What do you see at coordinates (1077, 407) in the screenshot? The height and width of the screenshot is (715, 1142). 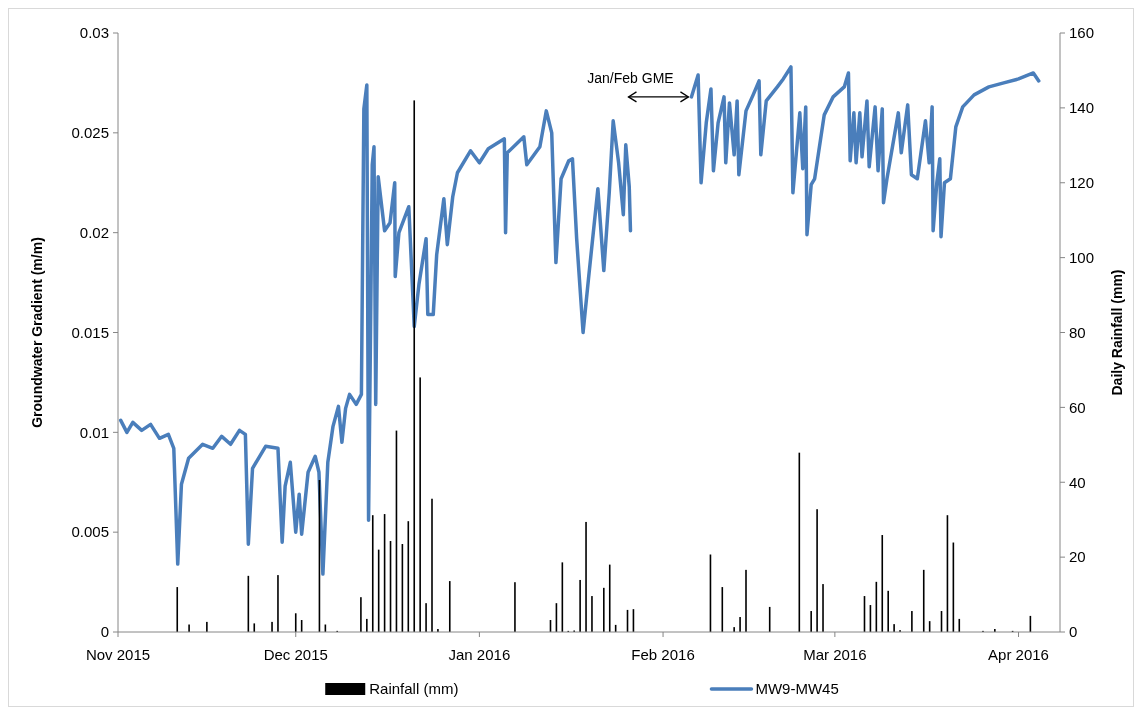 I see `y2-tick-label: 60` at bounding box center [1077, 407].